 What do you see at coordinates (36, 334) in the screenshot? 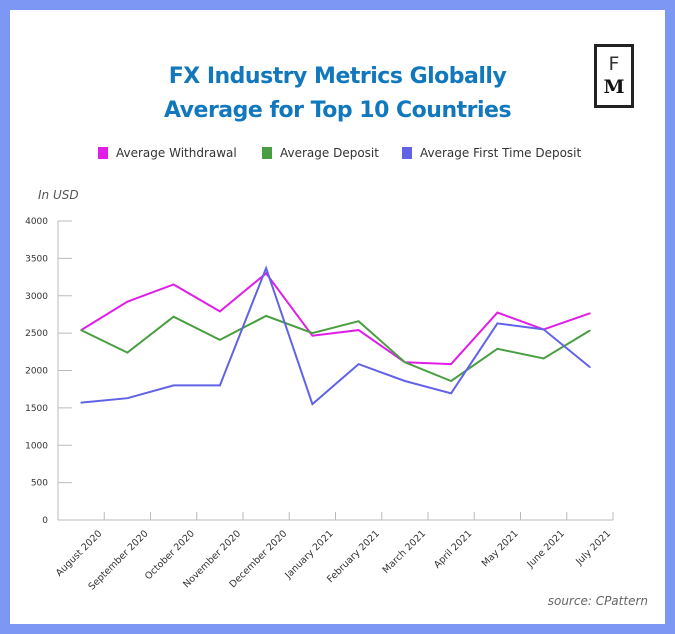
I see `y-tick-label: 2500` at bounding box center [36, 334].